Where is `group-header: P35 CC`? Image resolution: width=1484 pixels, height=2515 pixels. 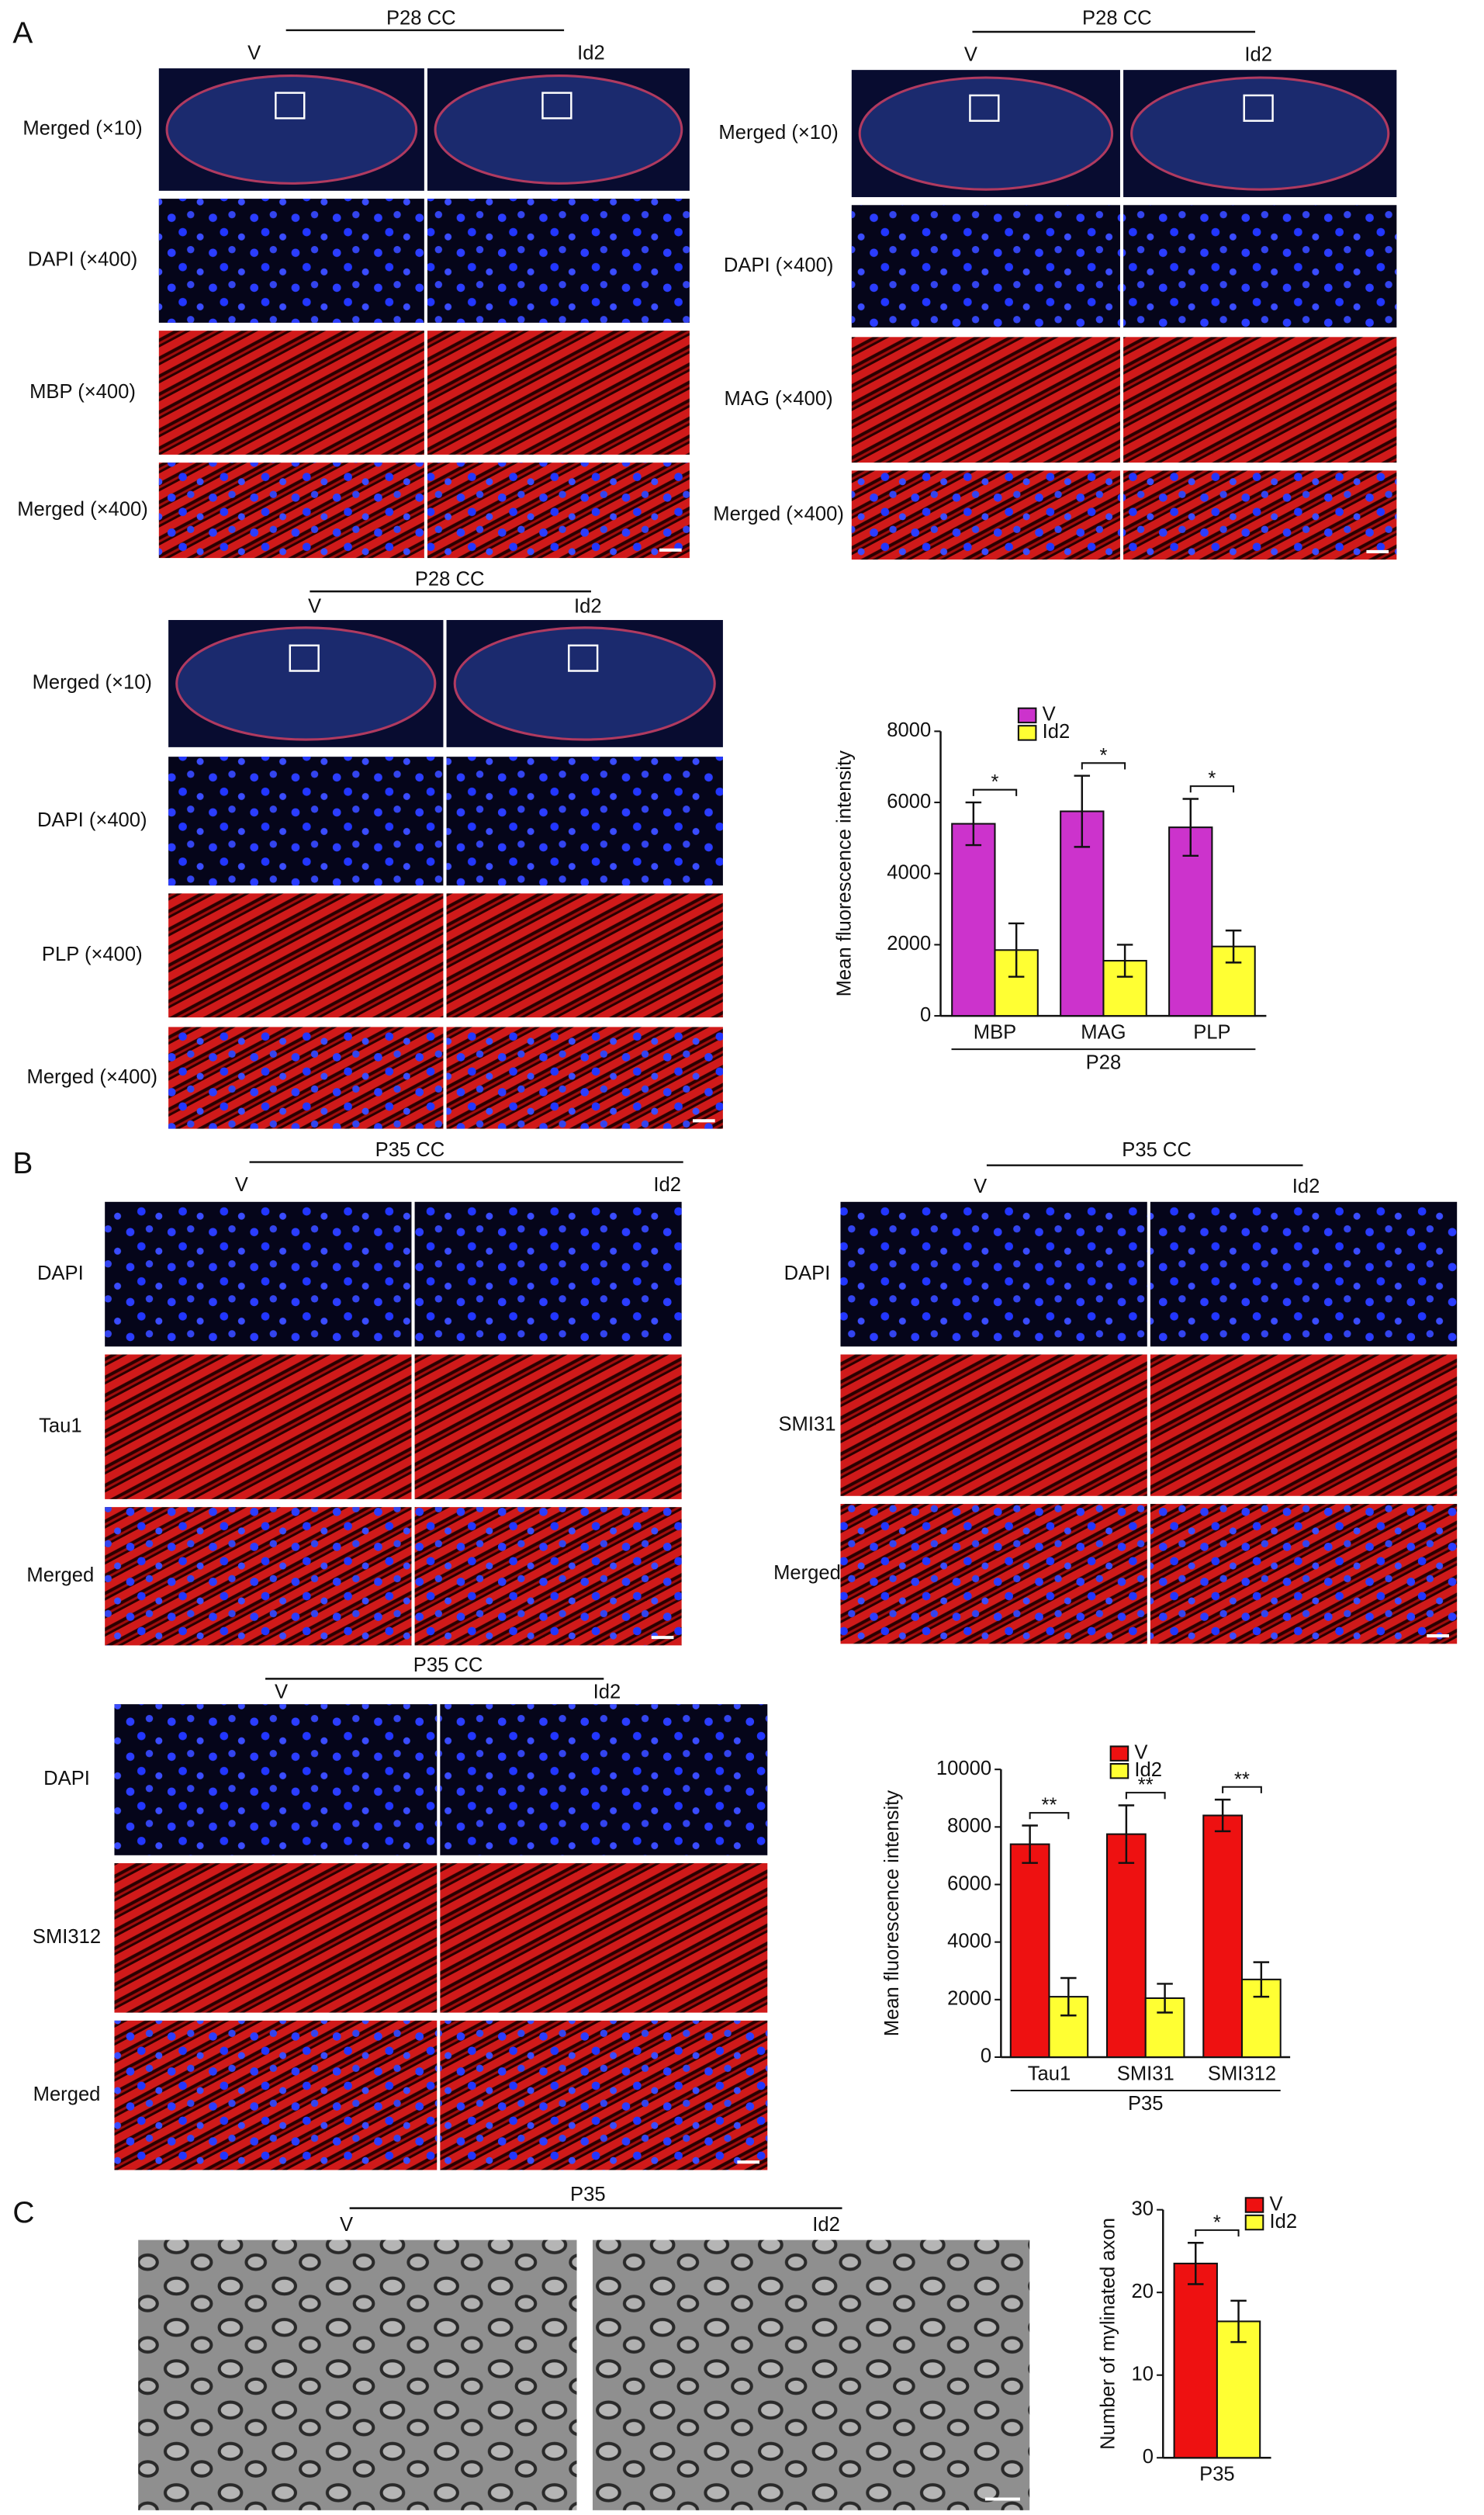 group-header: P35 CC is located at coordinates (410, 1150).